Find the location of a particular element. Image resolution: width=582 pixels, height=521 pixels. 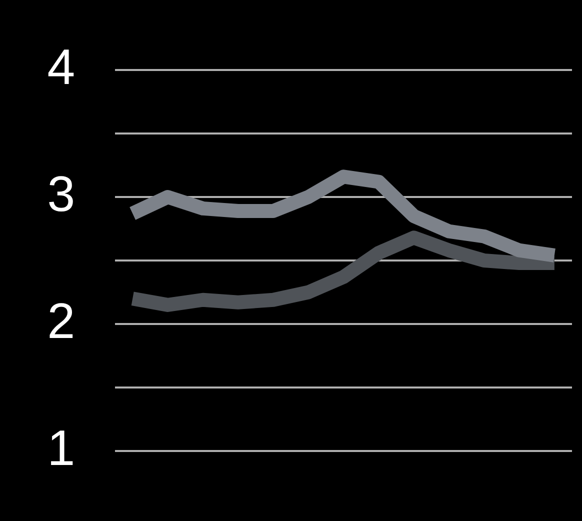

y-tick-label: 2 is located at coordinates (61, 320).